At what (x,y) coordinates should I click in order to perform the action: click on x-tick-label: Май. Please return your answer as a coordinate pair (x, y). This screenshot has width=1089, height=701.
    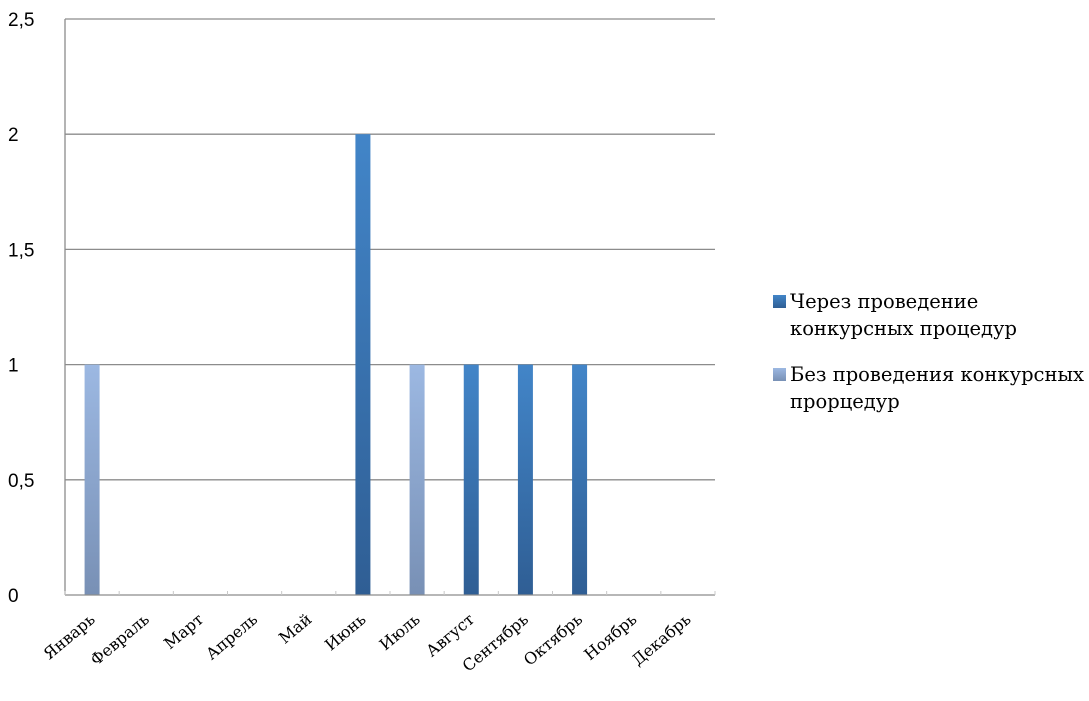
    Looking at the image, I should click on (295, 629).